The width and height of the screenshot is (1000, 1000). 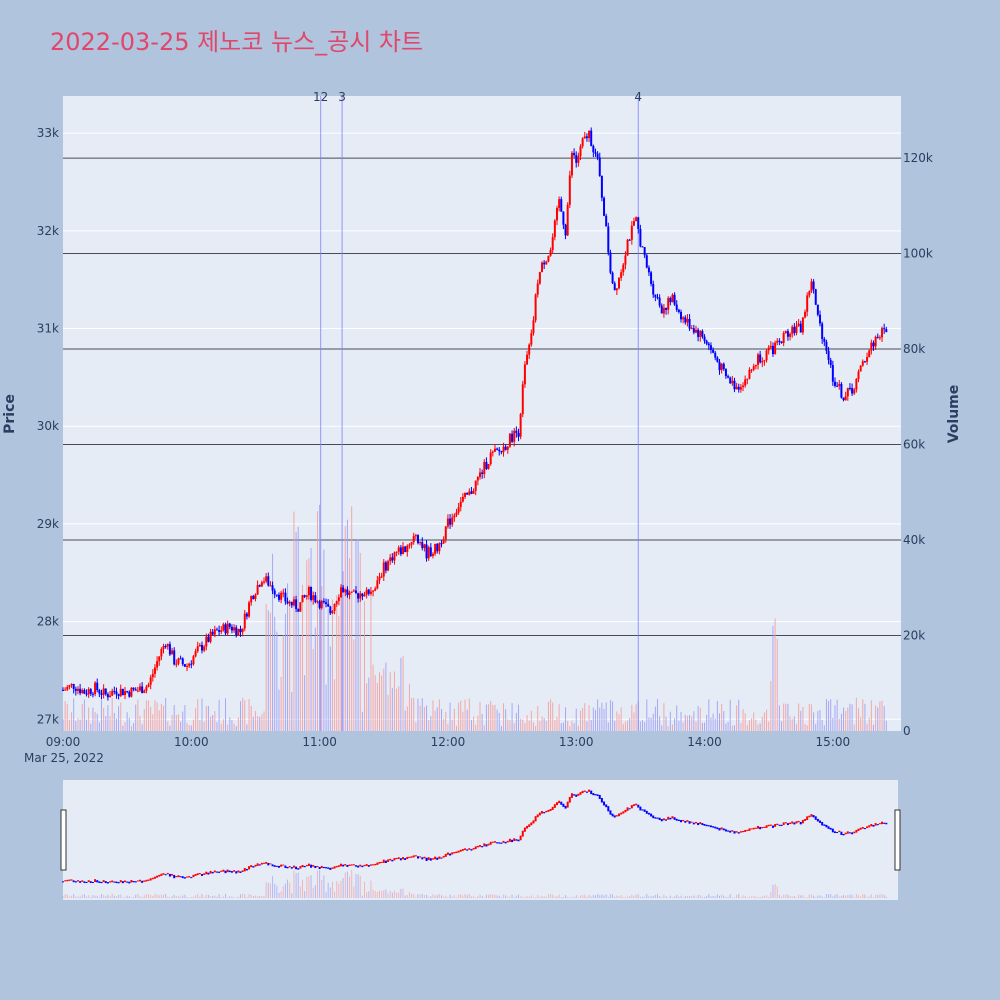 I want to click on range-slider-right-handle, so click(x=897, y=840).